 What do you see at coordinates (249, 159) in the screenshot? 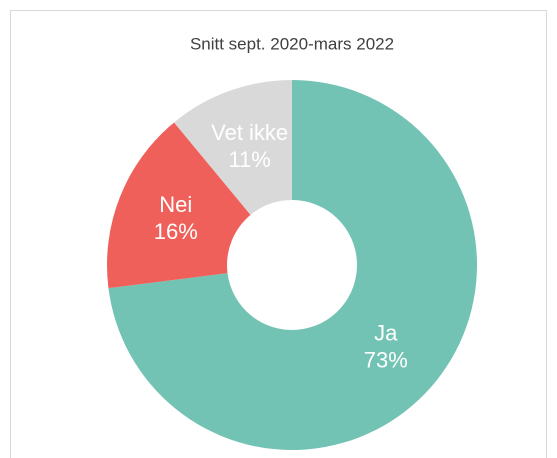
I see `slice-value-label: 11%` at bounding box center [249, 159].